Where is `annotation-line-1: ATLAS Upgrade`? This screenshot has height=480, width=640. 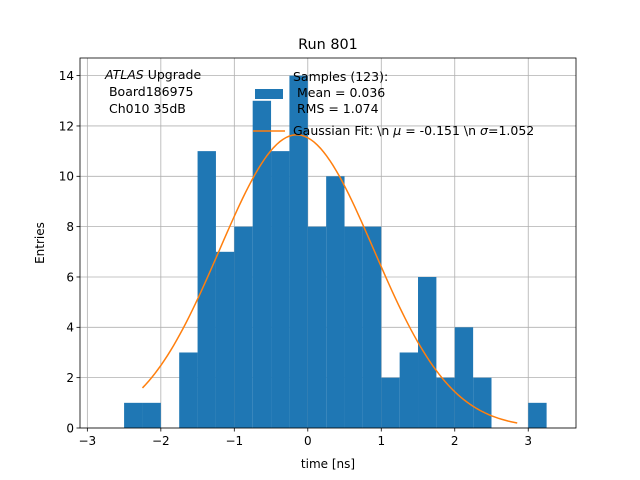
annotation-line-1: ATLAS Upgrade is located at coordinates (152, 74).